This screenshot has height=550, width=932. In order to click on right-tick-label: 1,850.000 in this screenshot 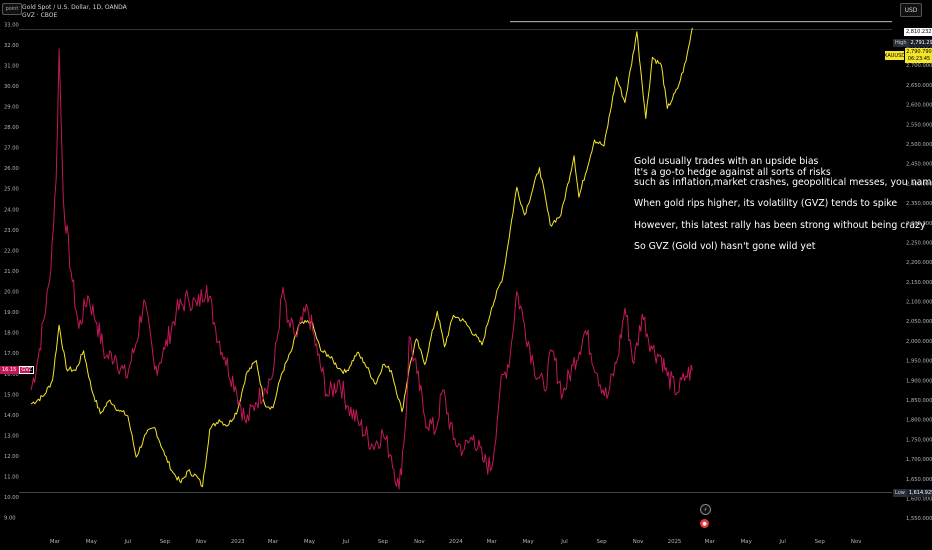, I will do `click(919, 401)`.